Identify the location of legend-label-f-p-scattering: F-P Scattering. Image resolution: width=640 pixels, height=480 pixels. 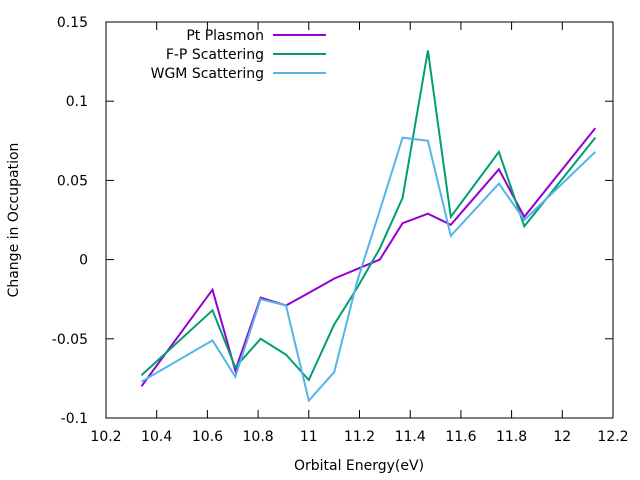
(215, 55).